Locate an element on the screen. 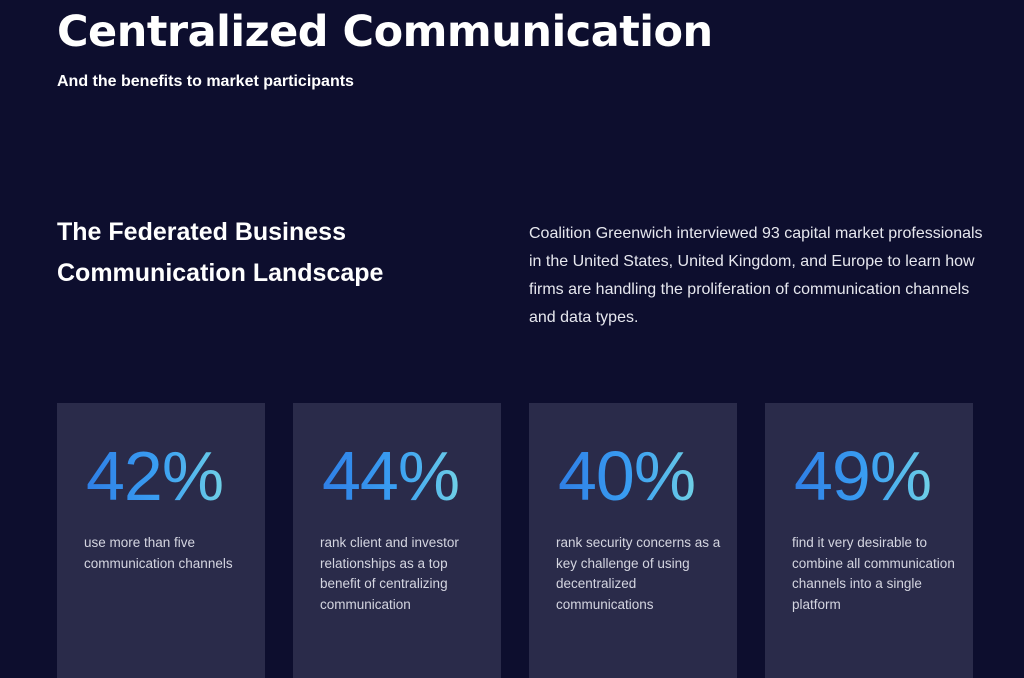 This screenshot has height=678, width=1024. stat-value: 40% is located at coordinates (627, 476).